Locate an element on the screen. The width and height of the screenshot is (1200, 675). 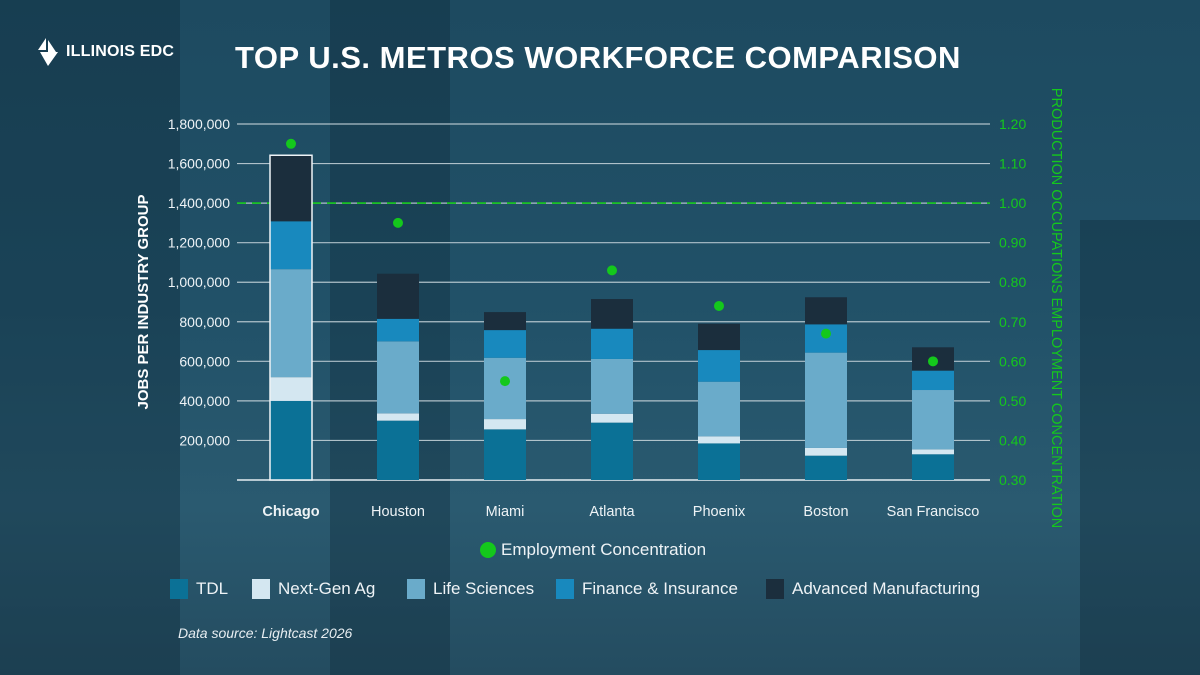
y-tick-label: 400,000 is located at coordinates (204, 401).